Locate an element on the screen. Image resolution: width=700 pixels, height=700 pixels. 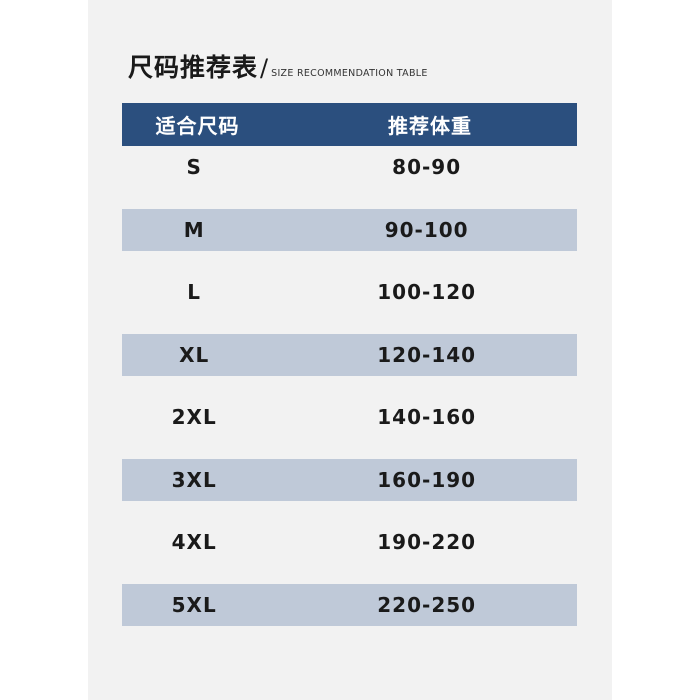
table-row: XL 120-140 is located at coordinates (349, 354).